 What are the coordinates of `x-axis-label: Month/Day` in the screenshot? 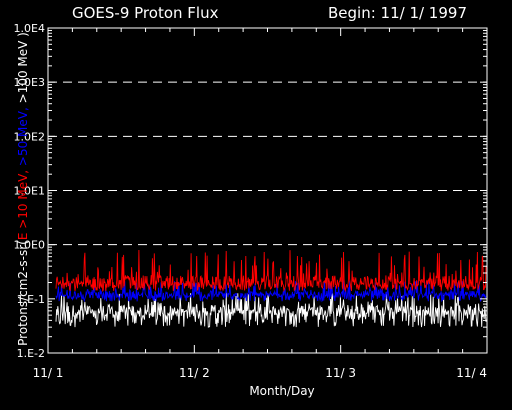 It's located at (281, 391).